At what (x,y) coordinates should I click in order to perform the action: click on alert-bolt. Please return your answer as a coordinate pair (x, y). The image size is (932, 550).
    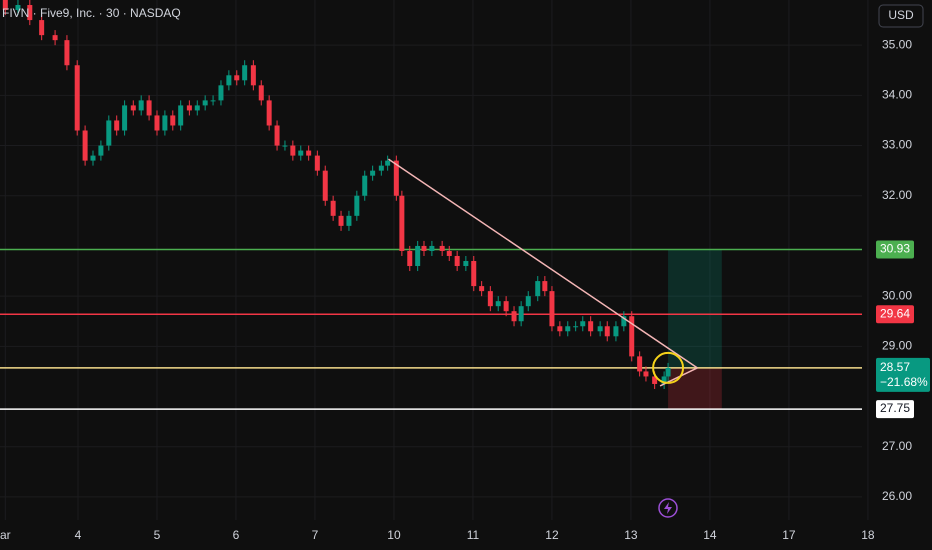
    Looking at the image, I should click on (668, 508).